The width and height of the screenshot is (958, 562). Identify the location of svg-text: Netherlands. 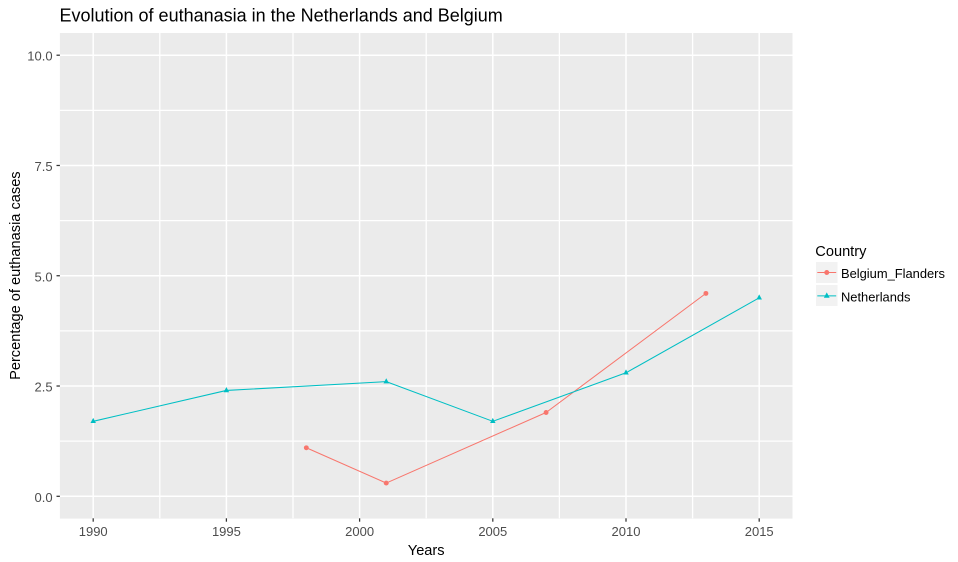
(876, 297).